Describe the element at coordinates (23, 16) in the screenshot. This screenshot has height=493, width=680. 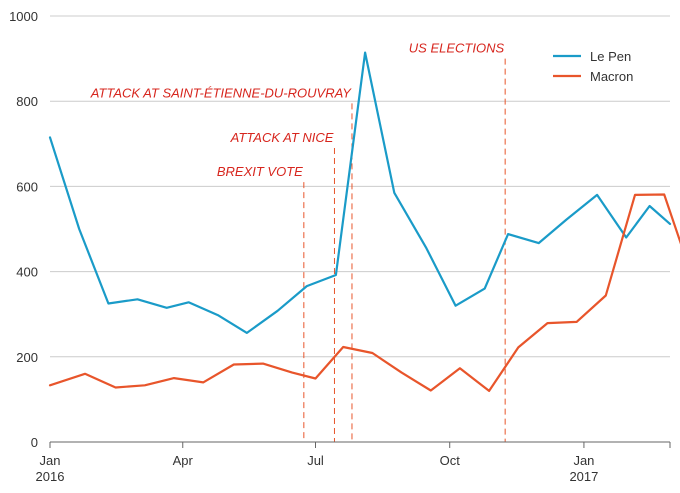
I see `y-tick-label: 1000` at that location.